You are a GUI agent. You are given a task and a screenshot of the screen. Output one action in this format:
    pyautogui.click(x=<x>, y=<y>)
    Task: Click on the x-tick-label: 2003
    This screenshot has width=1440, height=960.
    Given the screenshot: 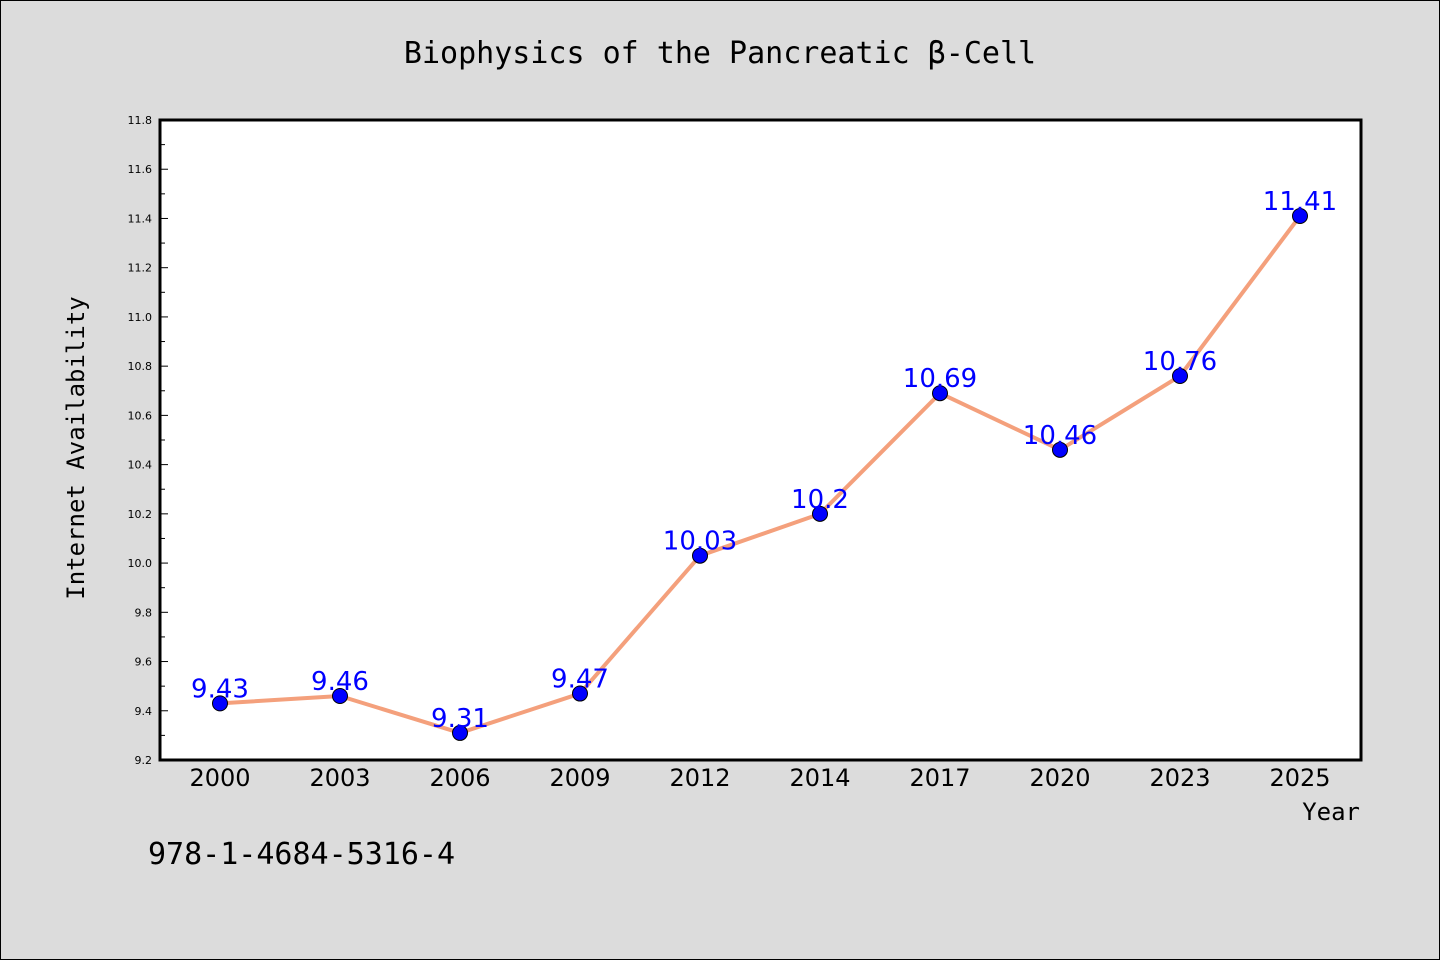 What is the action you would take?
    pyautogui.click(x=339, y=778)
    